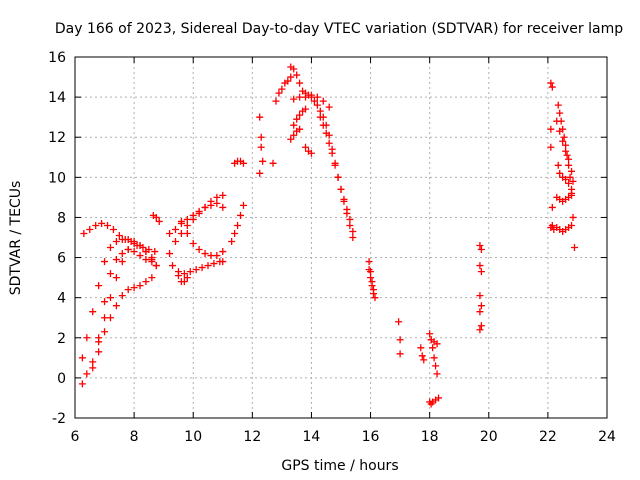 The height and width of the screenshot is (480, 640). What do you see at coordinates (134, 437) in the screenshot?
I see `x-tick-label: 8` at bounding box center [134, 437].